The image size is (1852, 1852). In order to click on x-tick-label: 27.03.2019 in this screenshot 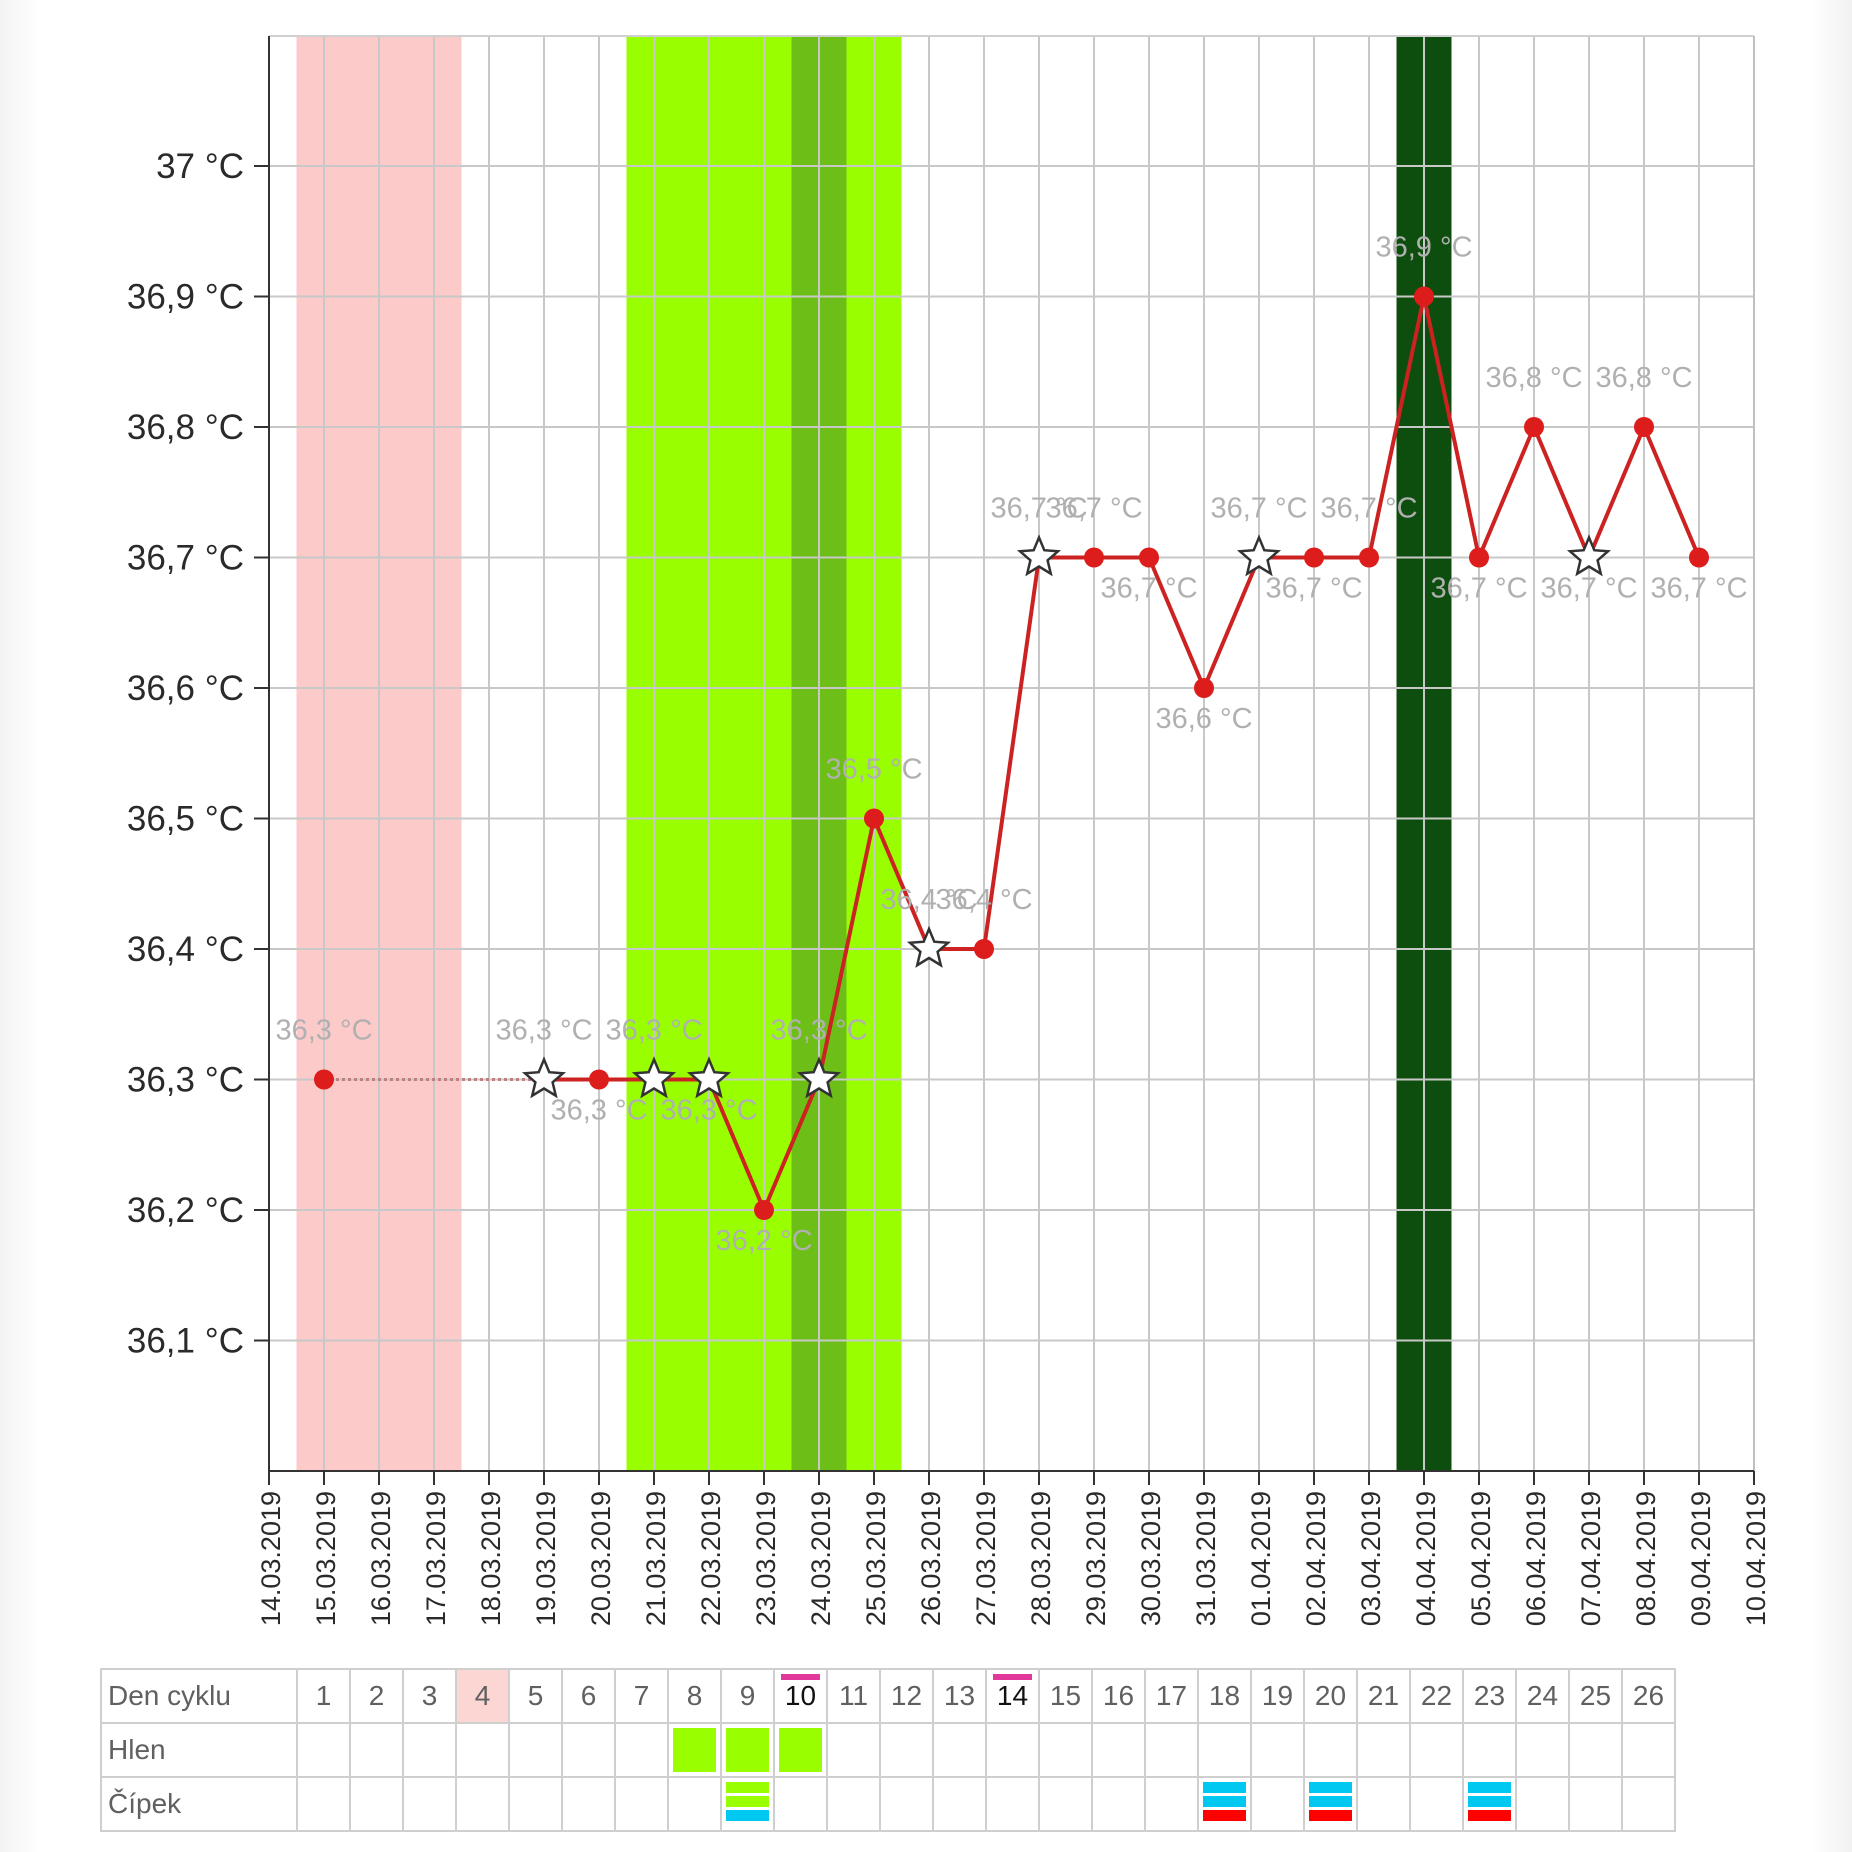, I will do `click(986, 1558)`.